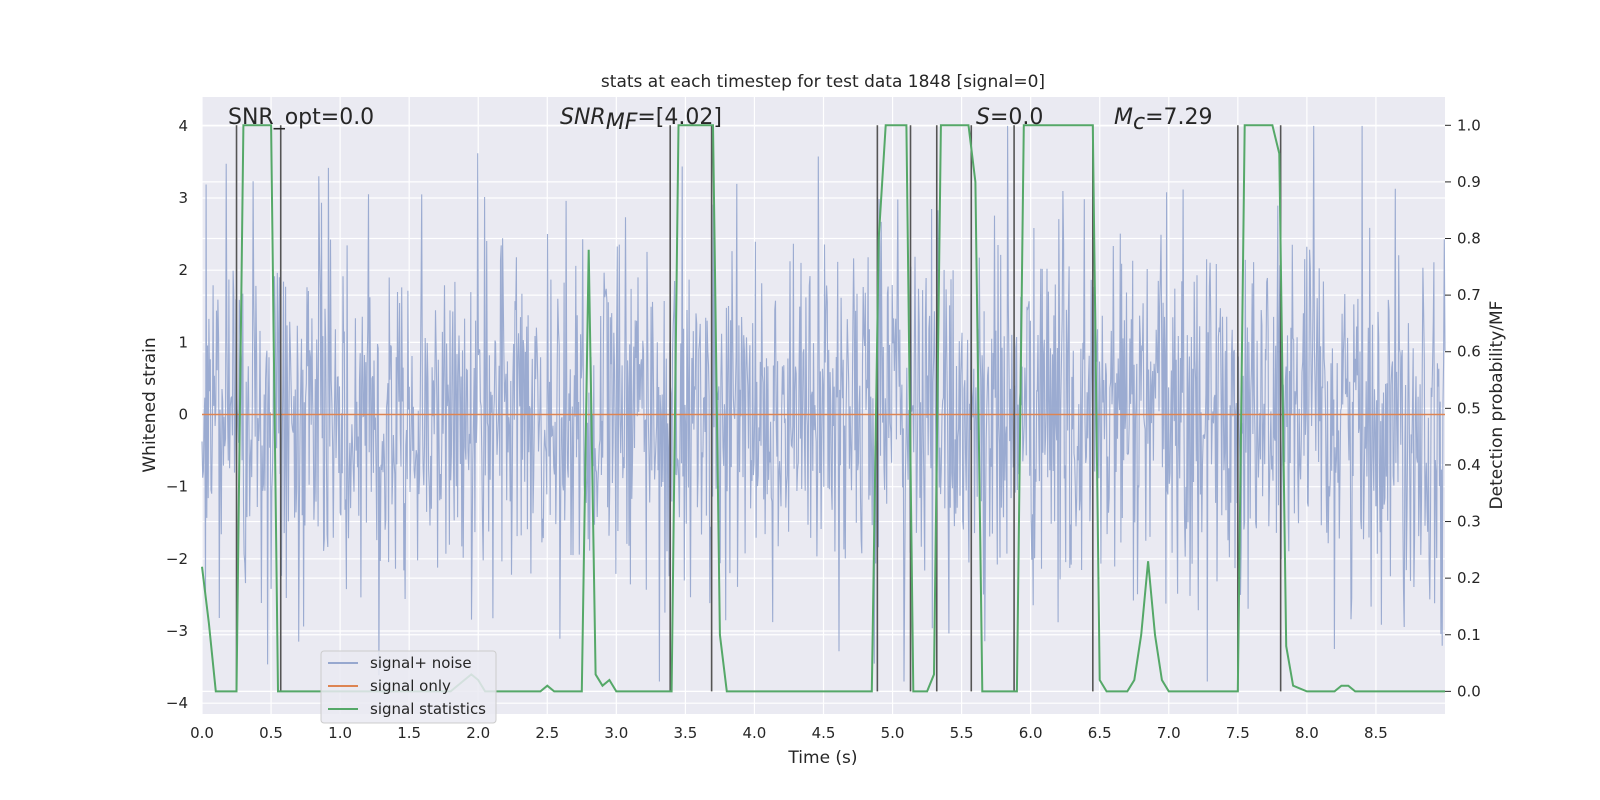 This screenshot has height=800, width=1600. I want to click on x-tick-label: 5.0, so click(893, 733).